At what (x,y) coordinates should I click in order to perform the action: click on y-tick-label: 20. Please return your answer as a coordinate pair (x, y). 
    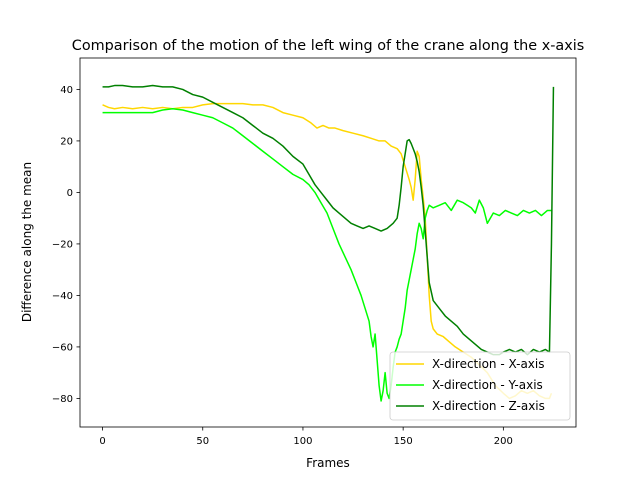
    Looking at the image, I should click on (66, 141).